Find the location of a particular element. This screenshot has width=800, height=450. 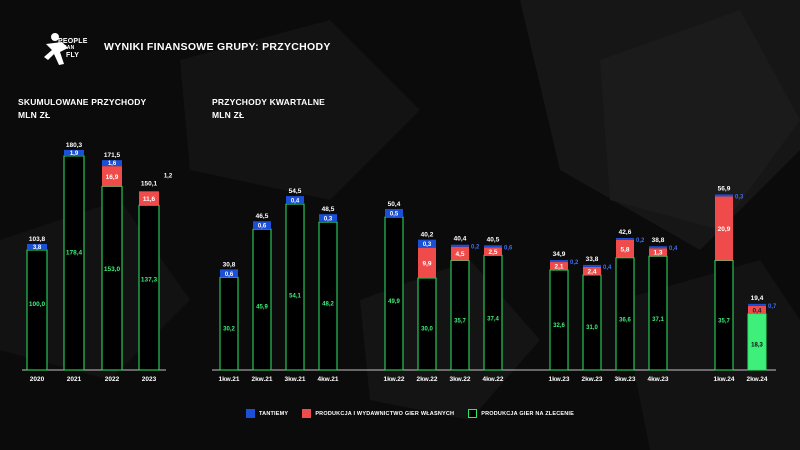

quarterly-label-royalty-4kw-21: 0,3 is located at coordinates (328, 220).